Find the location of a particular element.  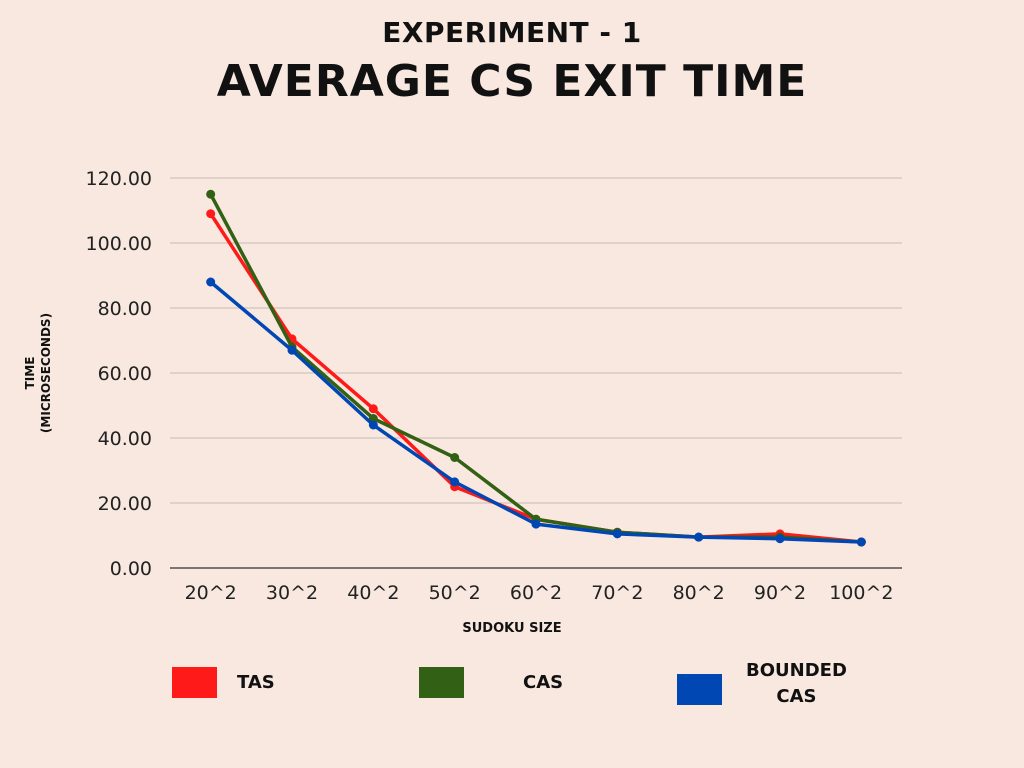

x-tick-label: 30^2 is located at coordinates (292, 593).